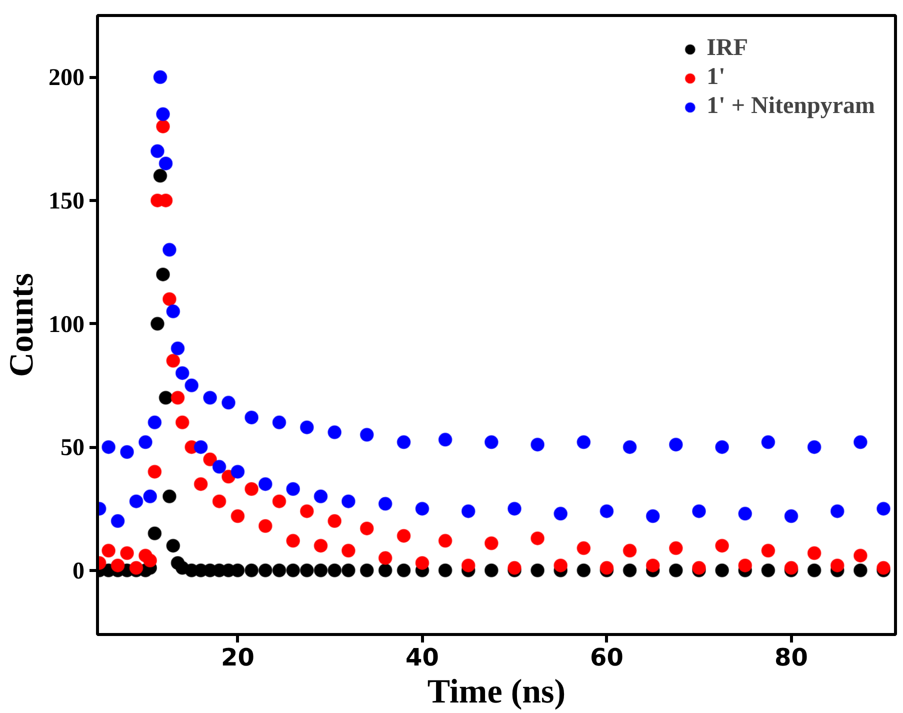 Image resolution: width=903 pixels, height=713 pixels. Describe the element at coordinates (78, 571) in the screenshot. I see `y-tick-label: 0` at that location.